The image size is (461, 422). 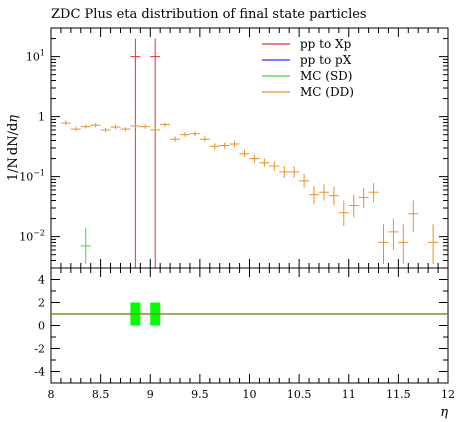 I want to click on y-tick-label: 10¹, so click(x=35, y=56).